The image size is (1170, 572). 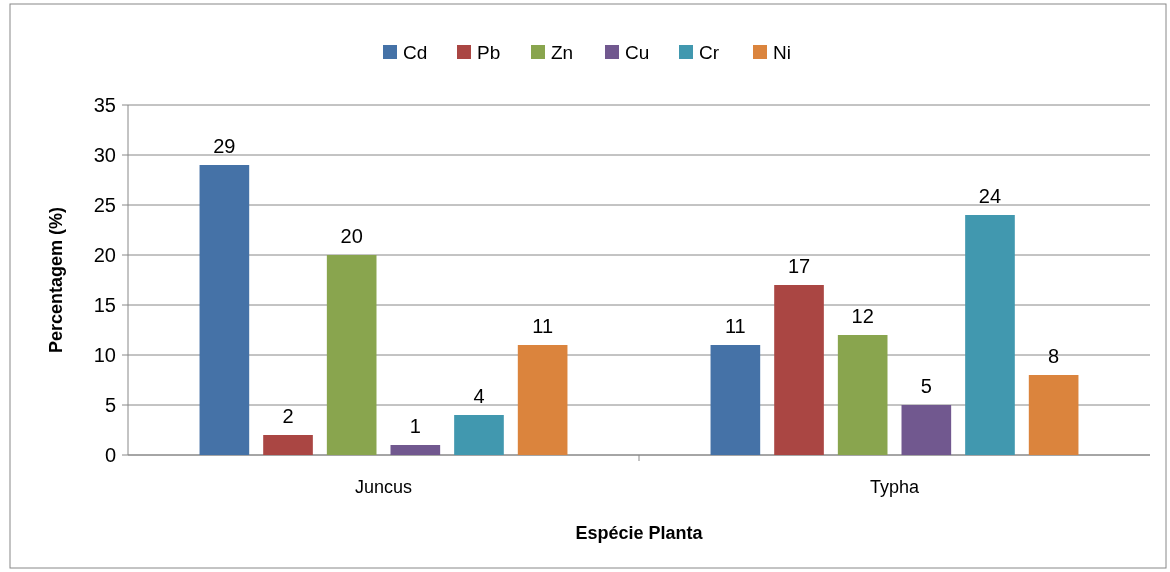 What do you see at coordinates (415, 426) in the screenshot?
I see `data-label: 1` at bounding box center [415, 426].